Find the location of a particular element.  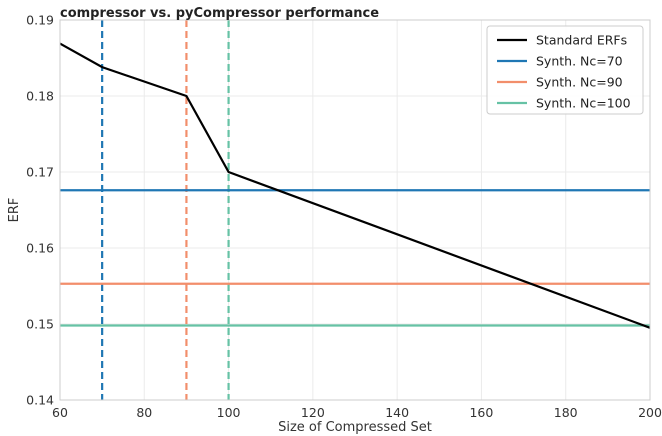

x-tick-label: 120 is located at coordinates (313, 412).